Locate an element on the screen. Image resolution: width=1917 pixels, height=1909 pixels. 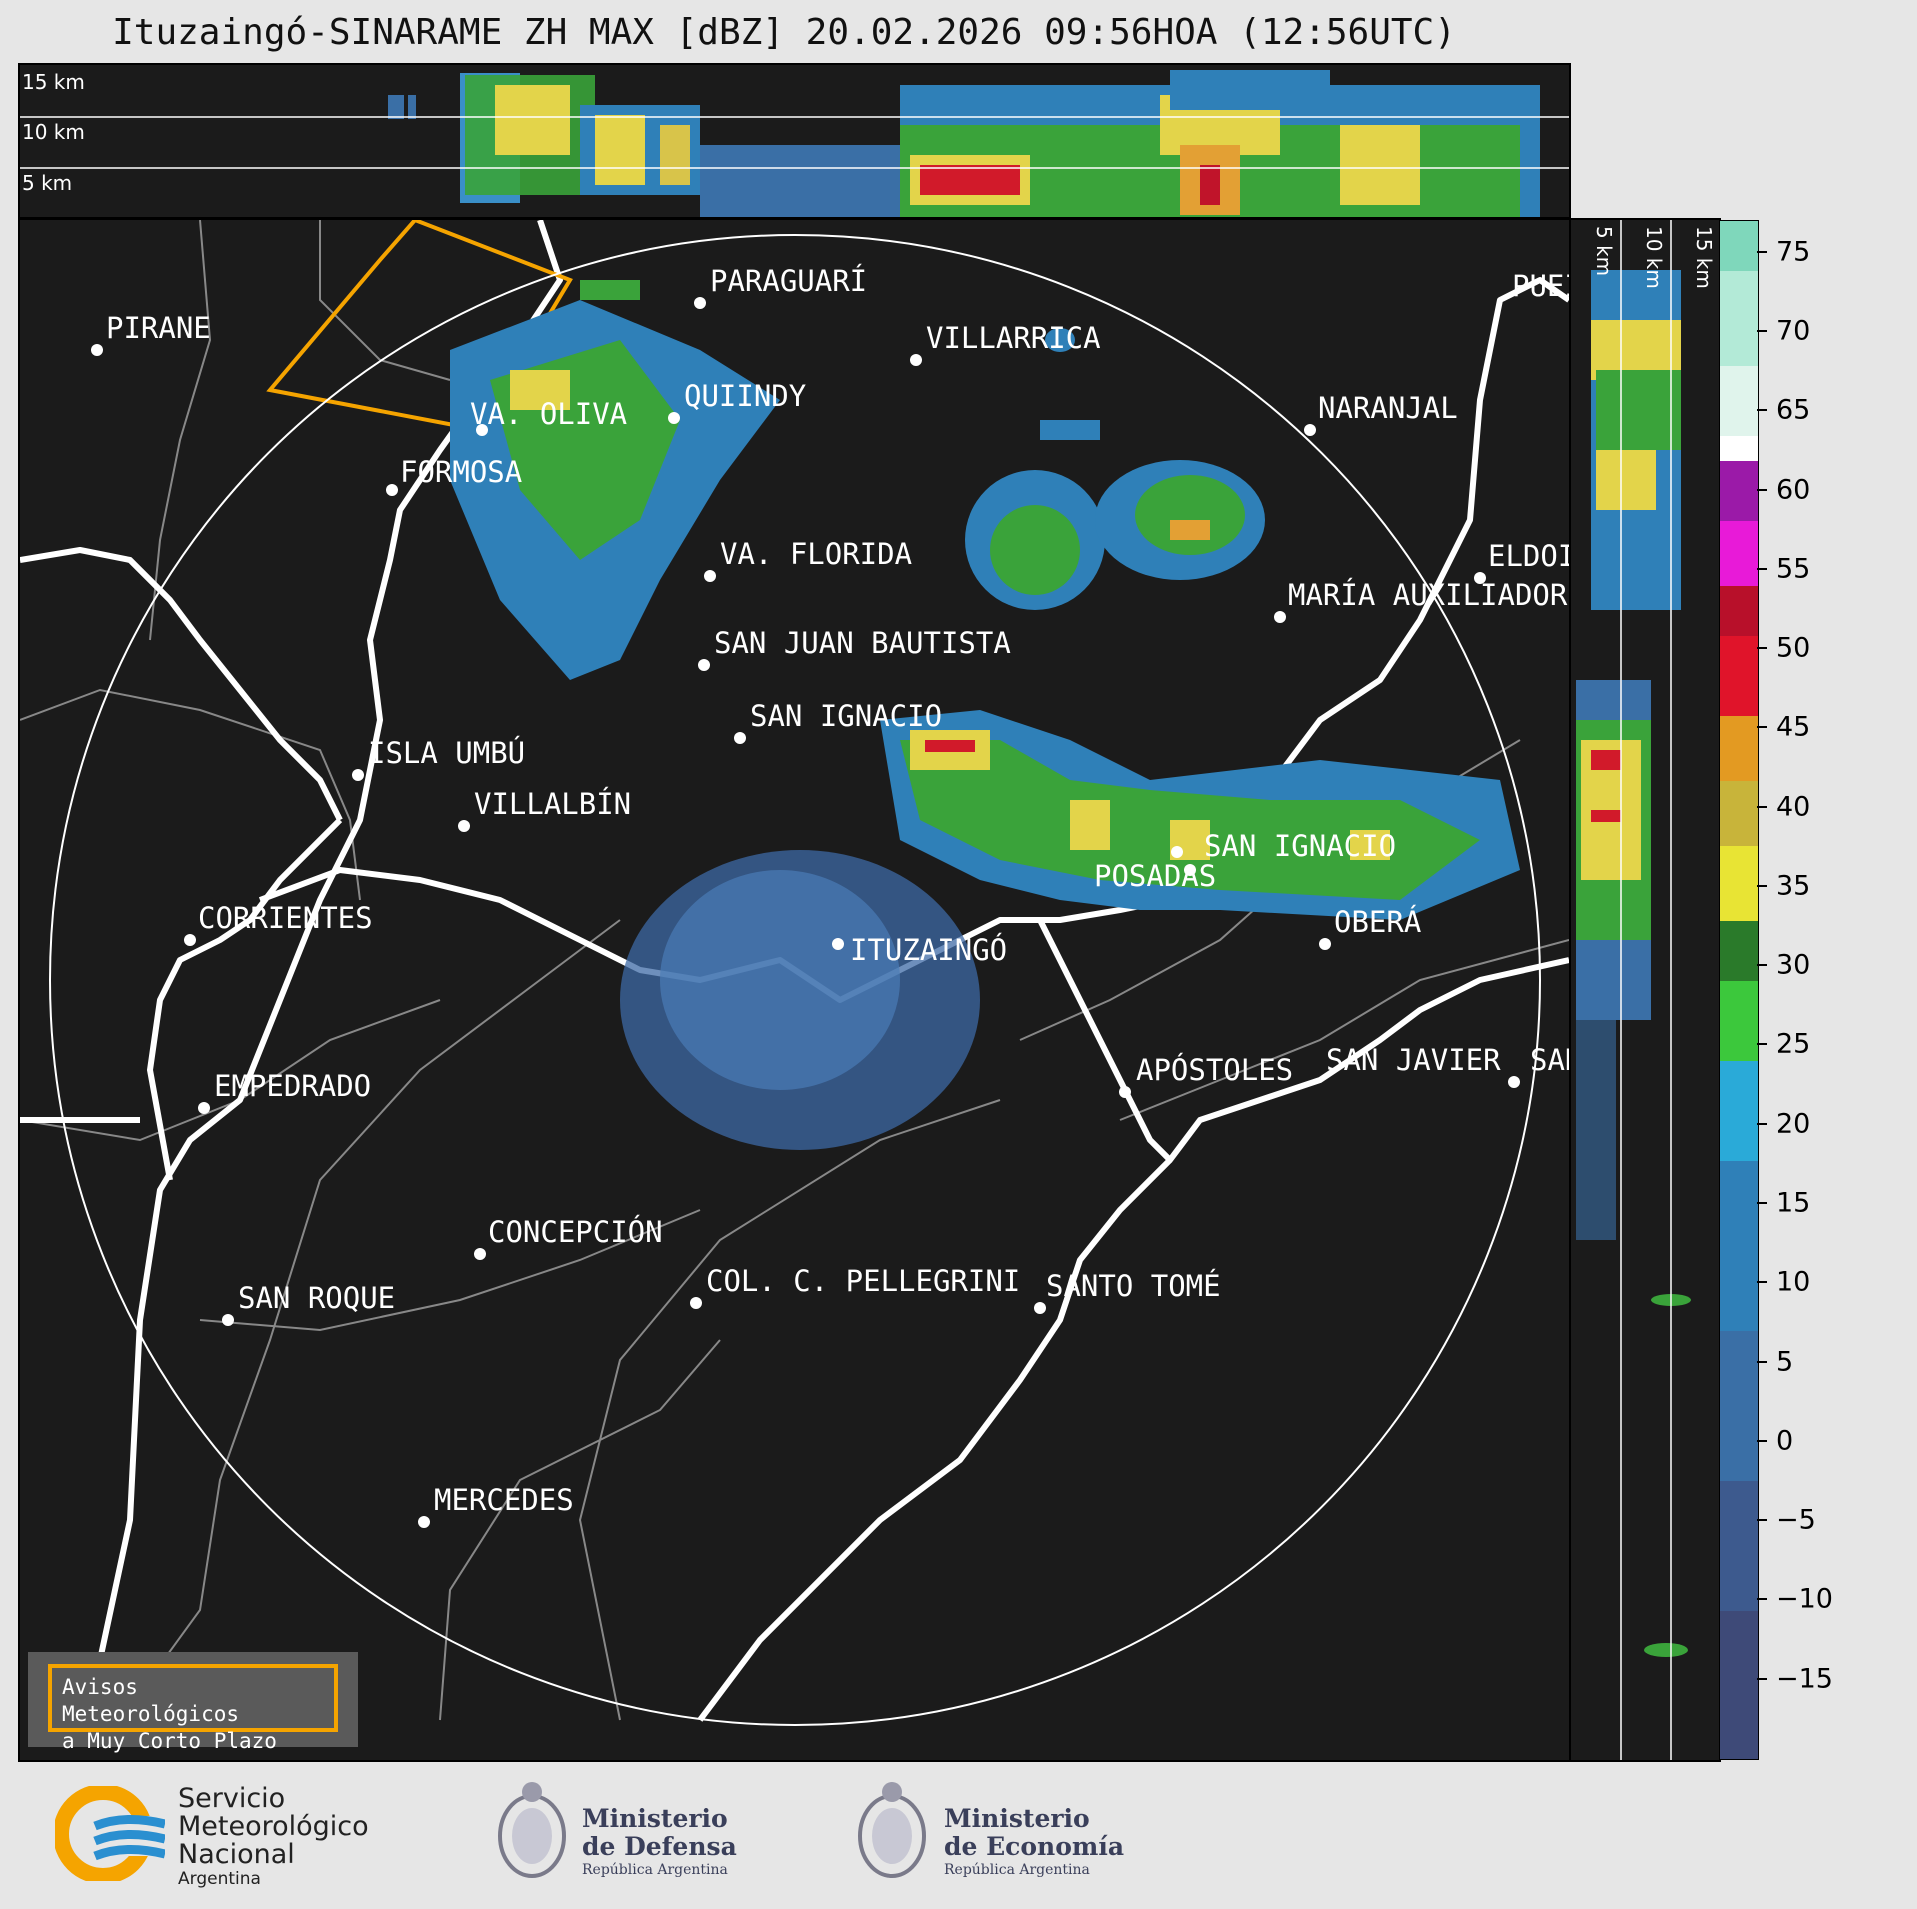
side-cross-section-panel: 5 km 10 km 15 km is located at coordinates (1645, 990).